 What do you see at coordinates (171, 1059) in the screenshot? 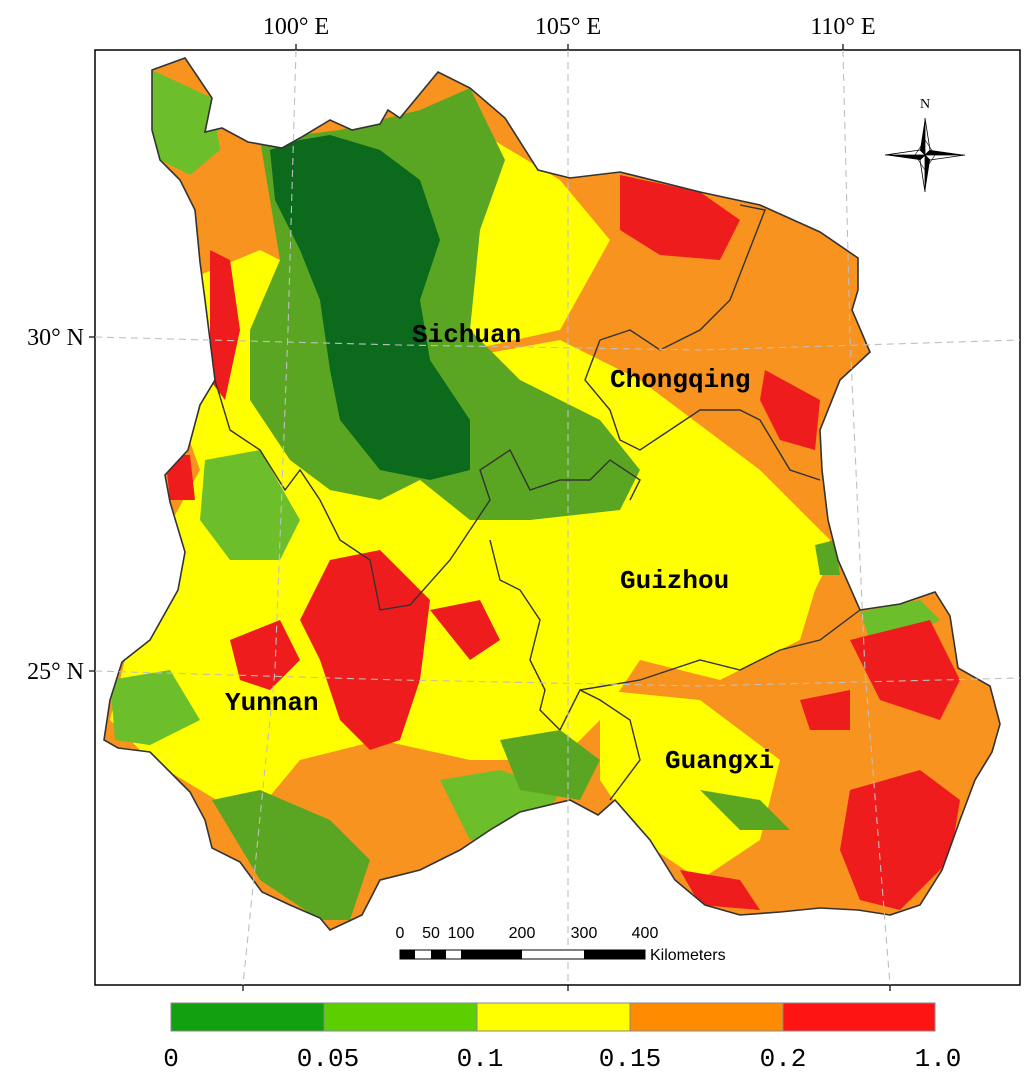
I see `legend-break-label: 0` at bounding box center [171, 1059].